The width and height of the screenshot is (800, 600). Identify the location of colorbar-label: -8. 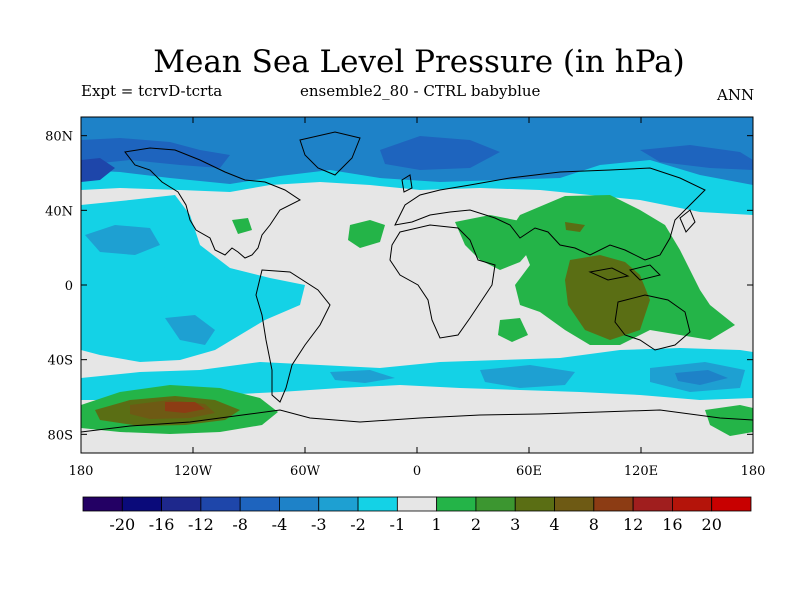
(240, 524).